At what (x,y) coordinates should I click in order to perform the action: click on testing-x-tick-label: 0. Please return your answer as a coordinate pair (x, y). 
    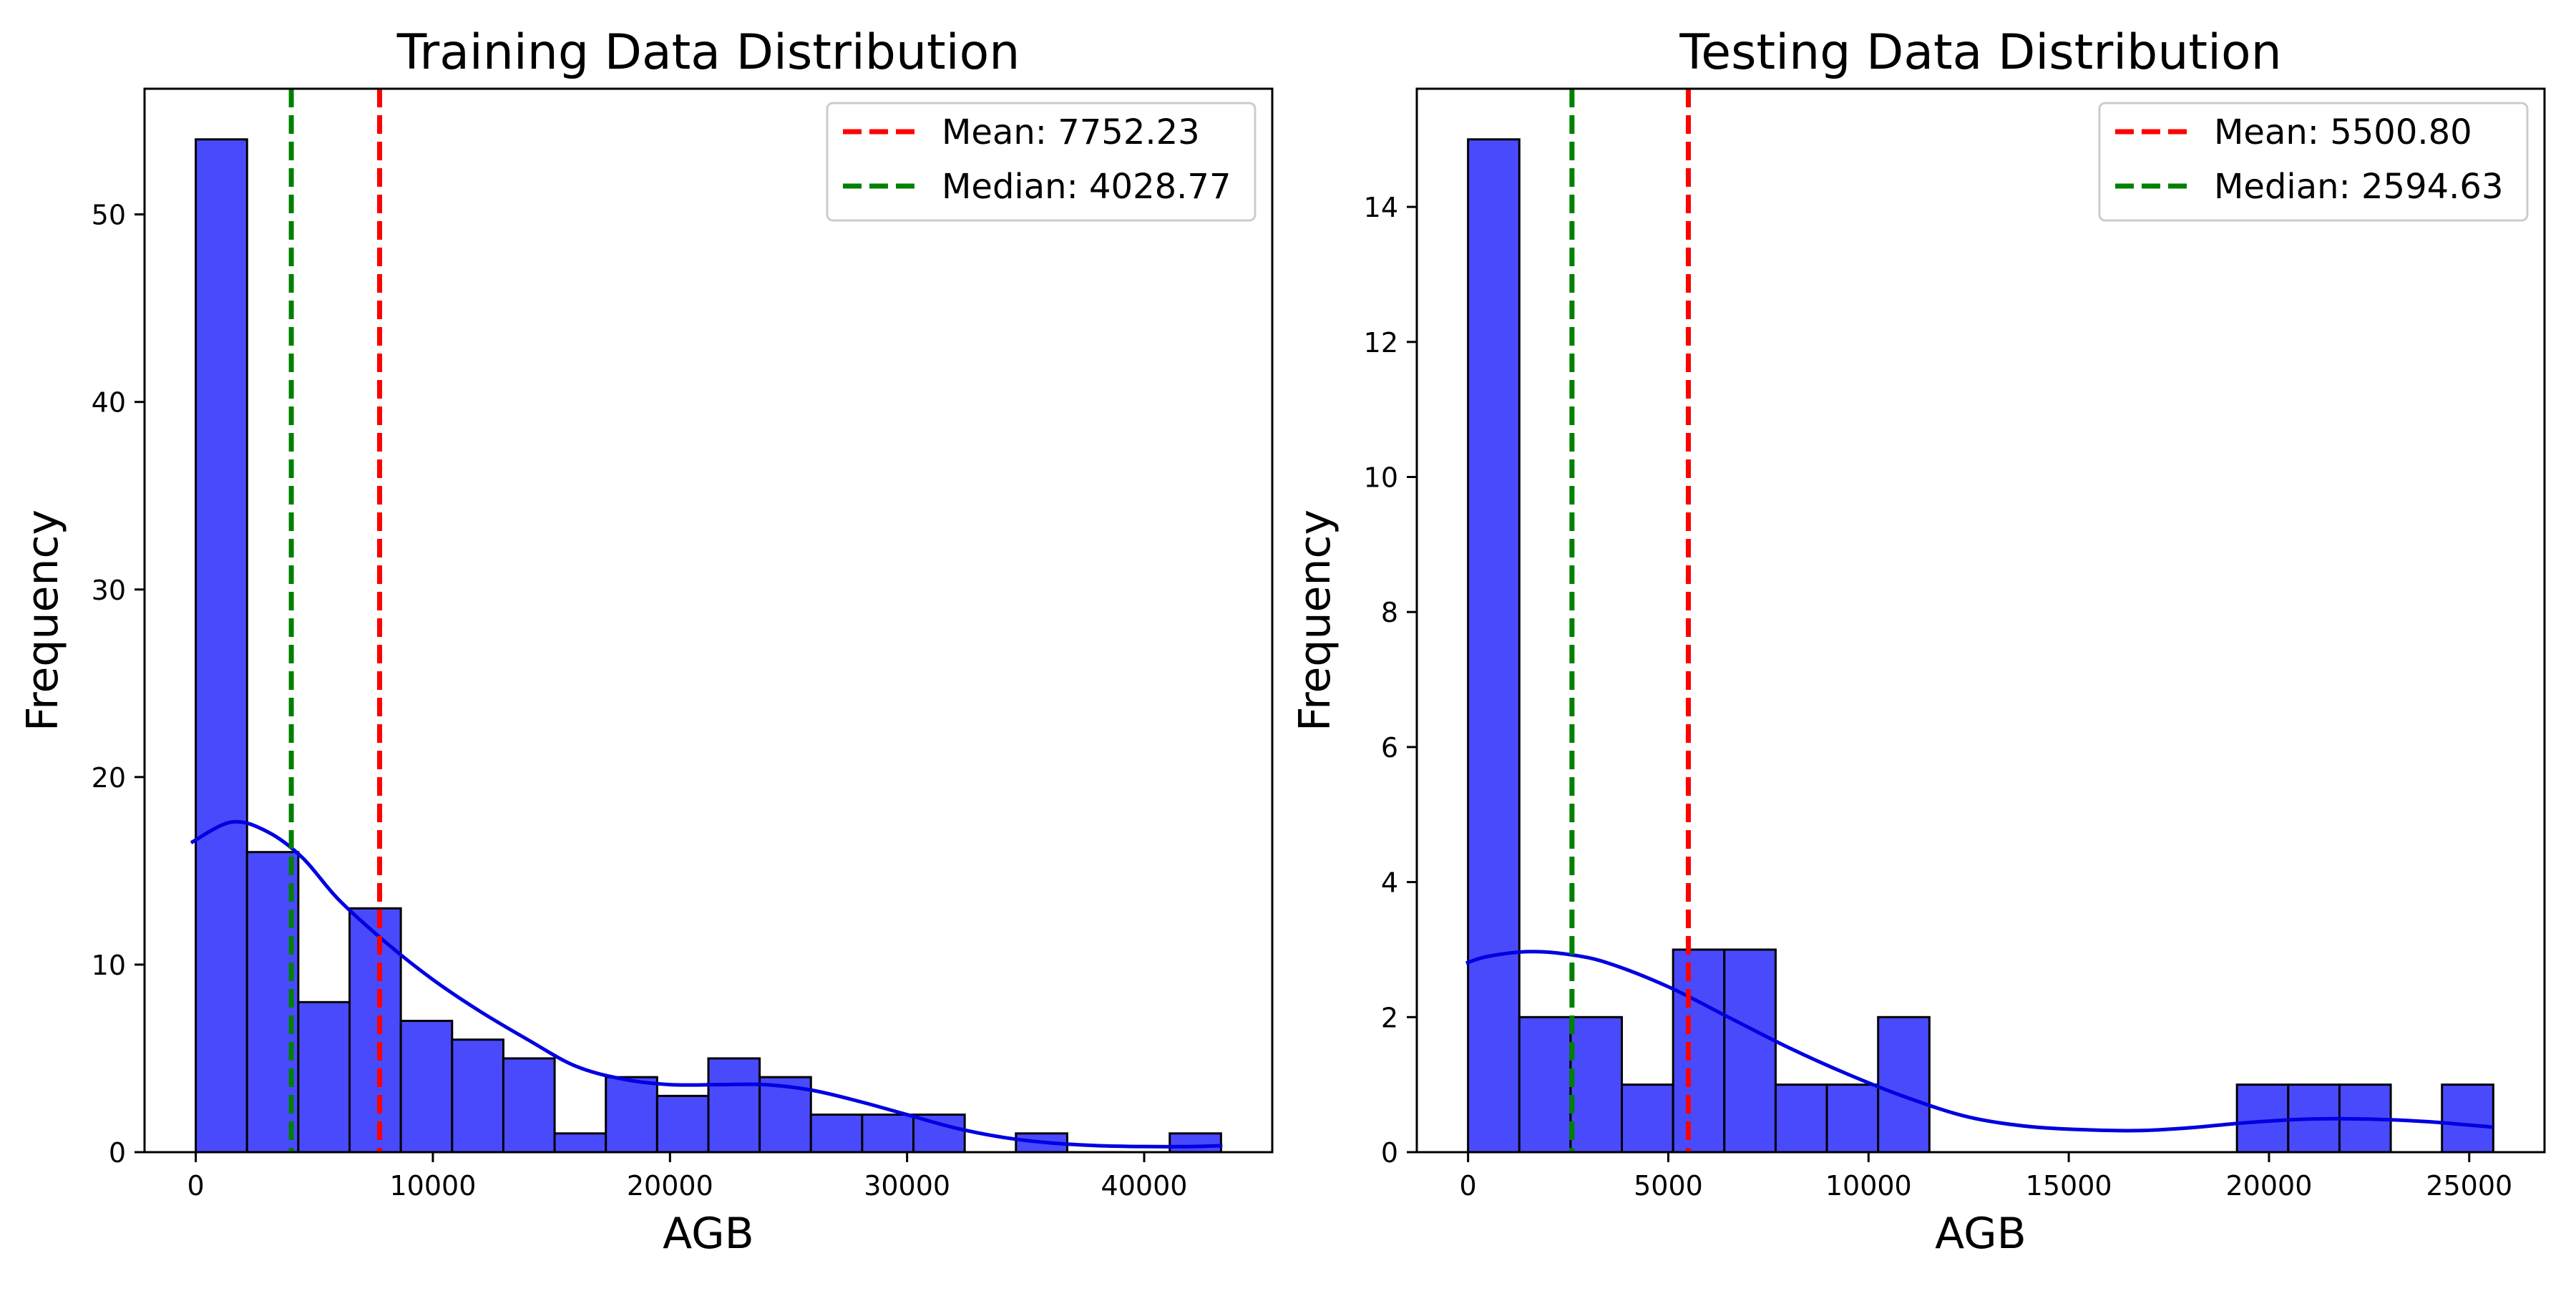
    Looking at the image, I should click on (1468, 1186).